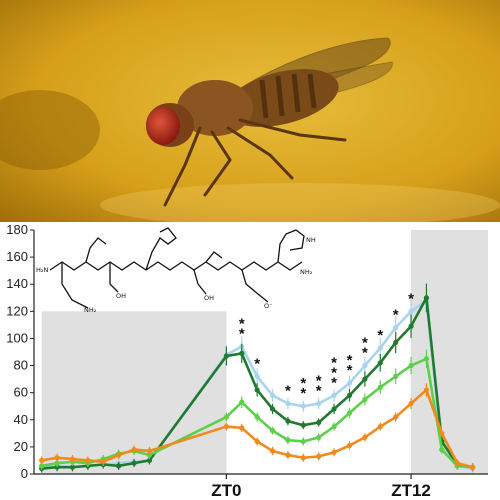 Image resolution: width=500 pixels, height=500 pixels. Describe the element at coordinates (21, 446) in the screenshot. I see `y-tick-label: 20` at that location.